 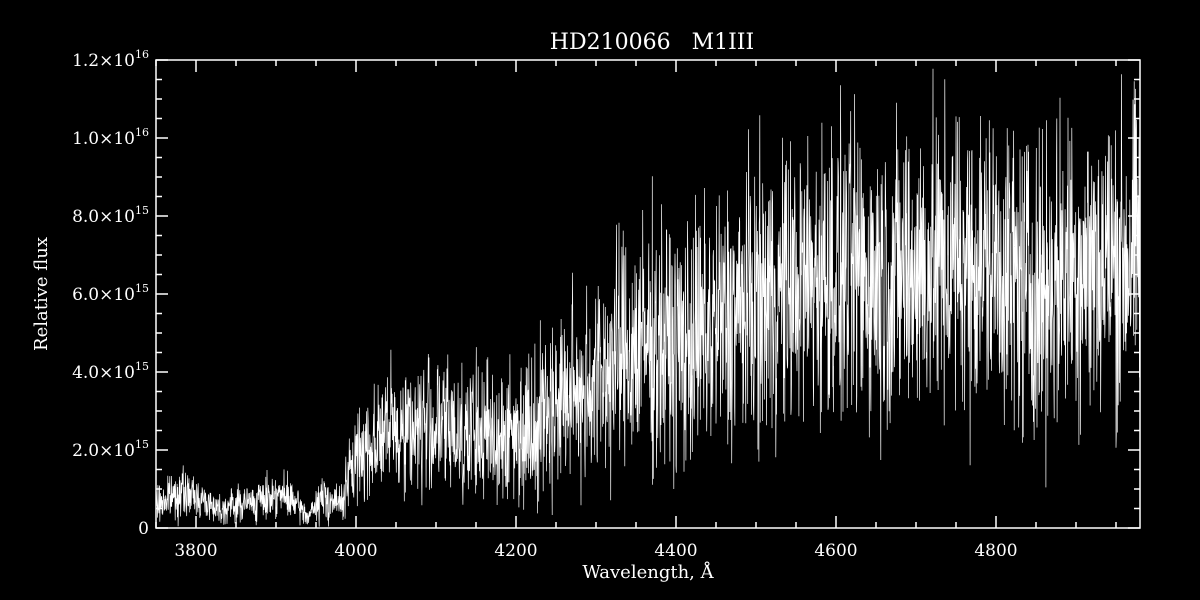 What do you see at coordinates (195, 551) in the screenshot?
I see `x-tick-label: 3800` at bounding box center [195, 551].